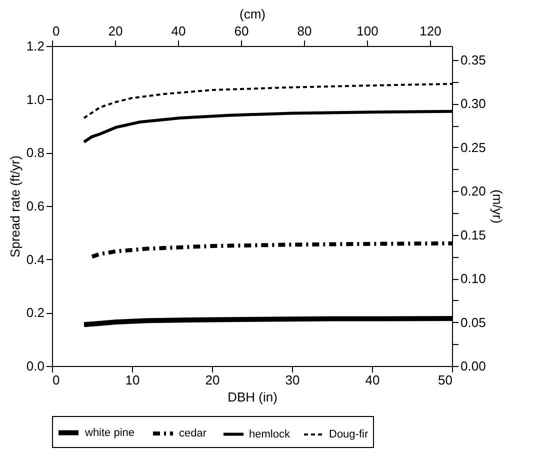  Describe the element at coordinates (269, 434) in the screenshot. I see `legend-label: hemlock` at that location.